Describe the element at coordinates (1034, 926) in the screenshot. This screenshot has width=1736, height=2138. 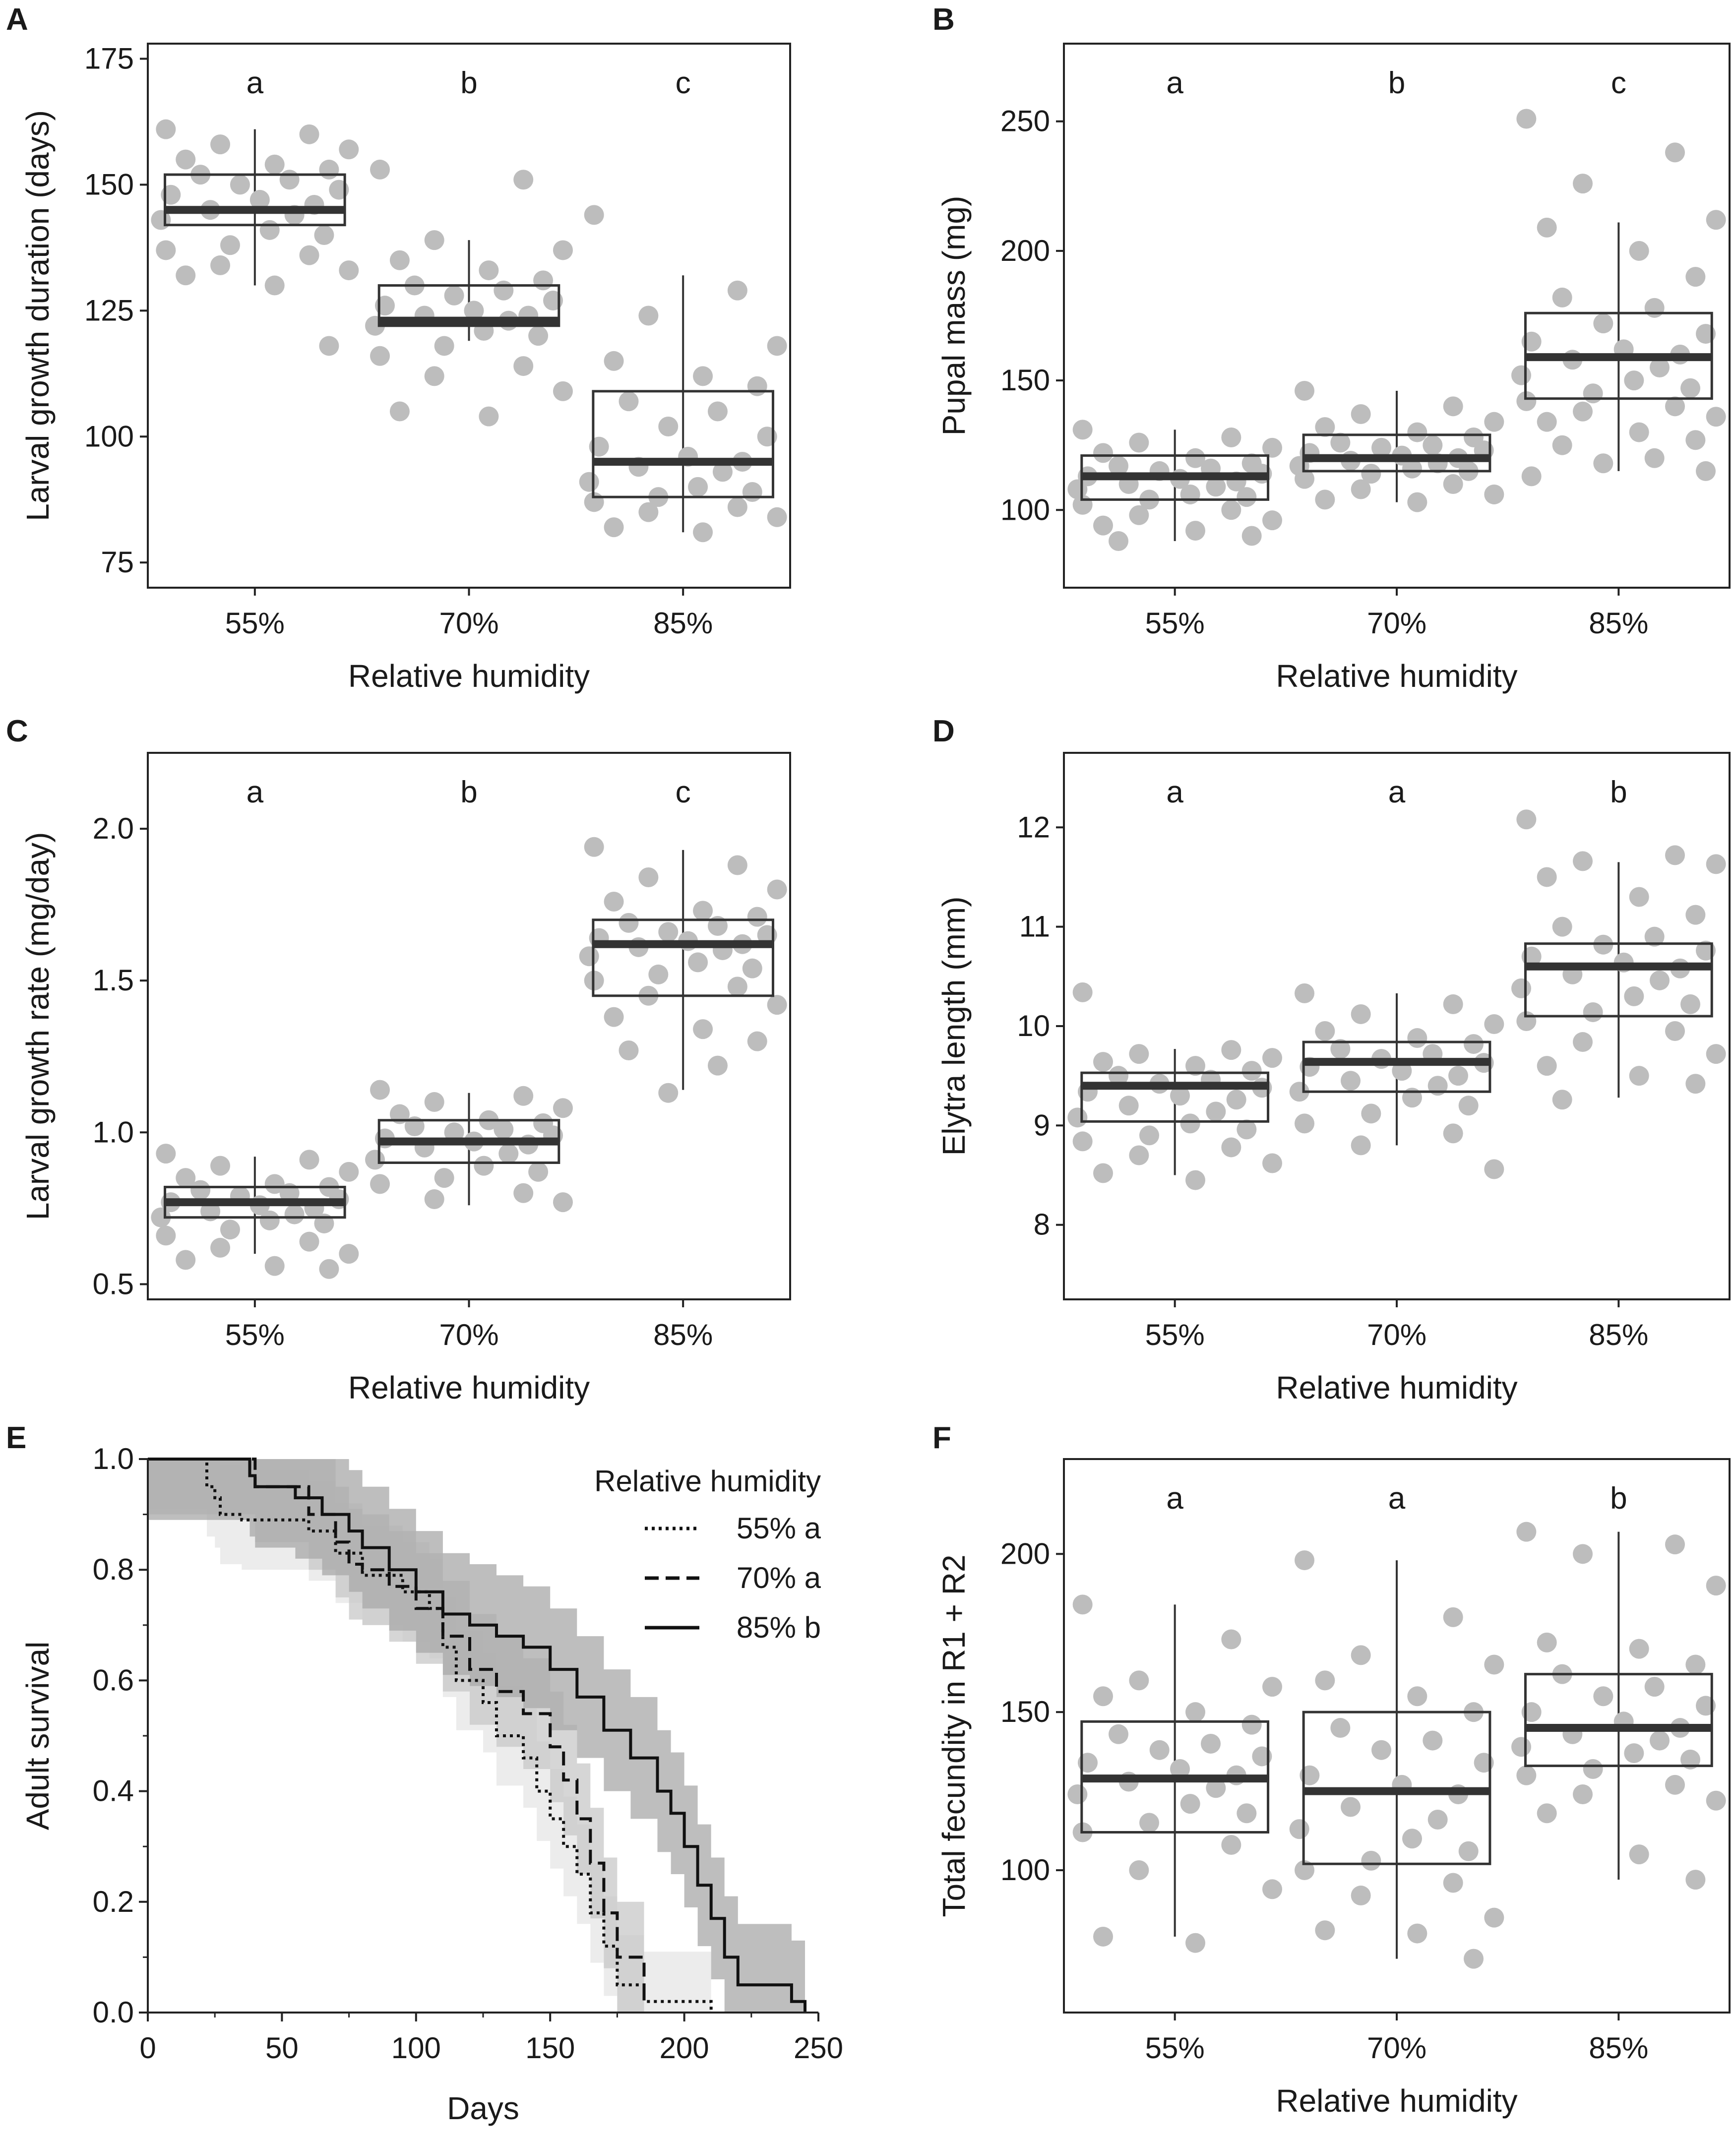
I see `y-tick-label: 11` at that location.